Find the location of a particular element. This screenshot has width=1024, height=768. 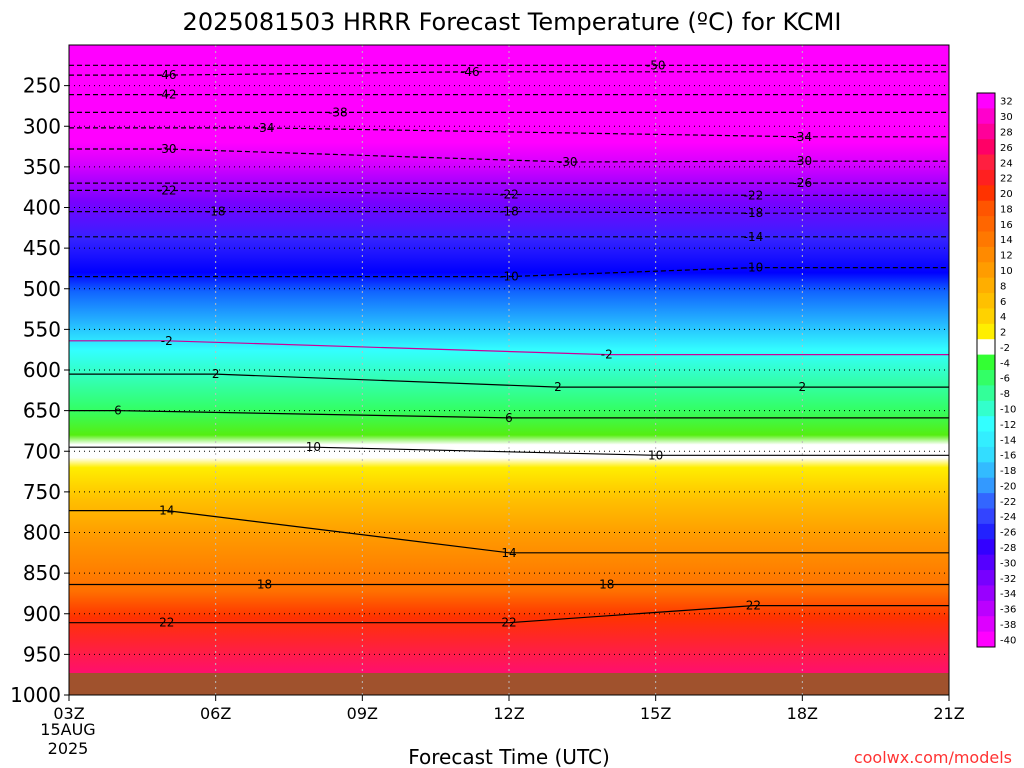

y-tick-label: 1000 is located at coordinates (35, 695).